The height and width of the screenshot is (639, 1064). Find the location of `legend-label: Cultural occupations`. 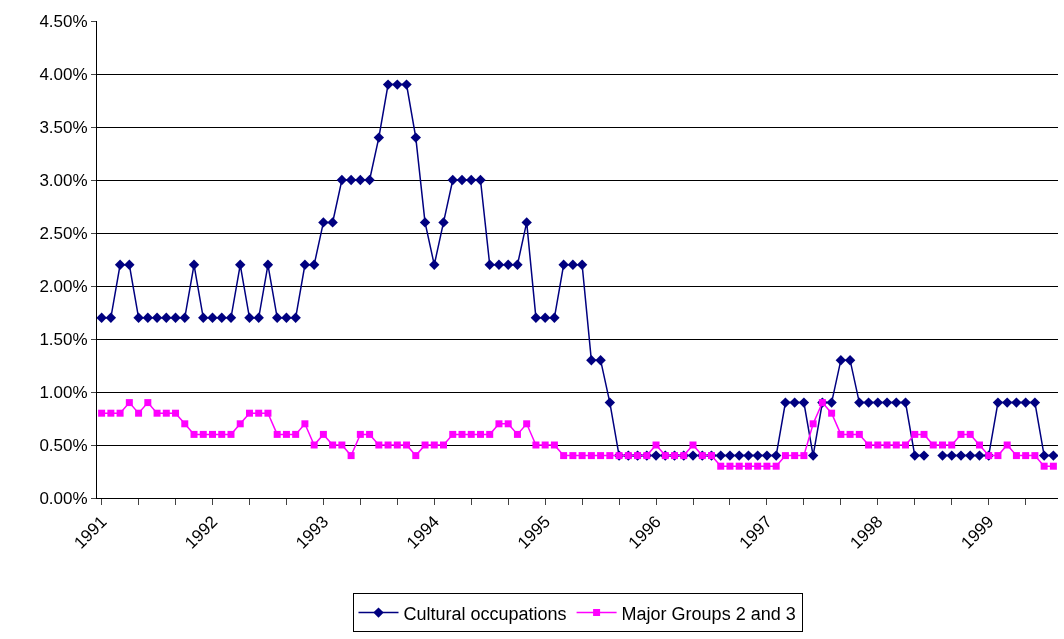

legend-label: Cultural occupations is located at coordinates (485, 613).